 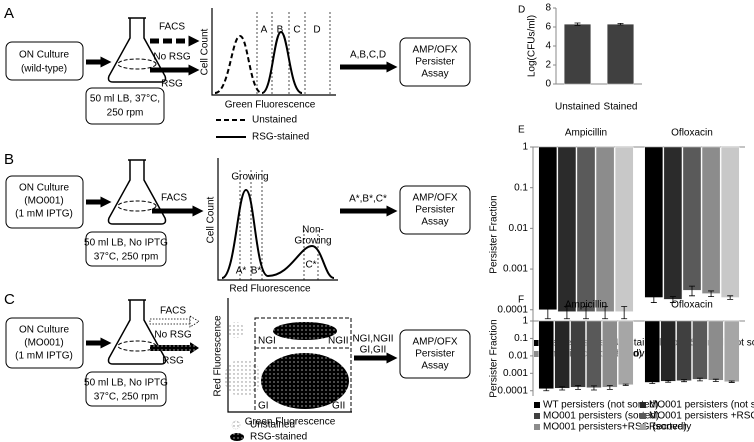 What do you see at coordinates (9, 13) in the screenshot?
I see `panel-label: A` at bounding box center [9, 13].